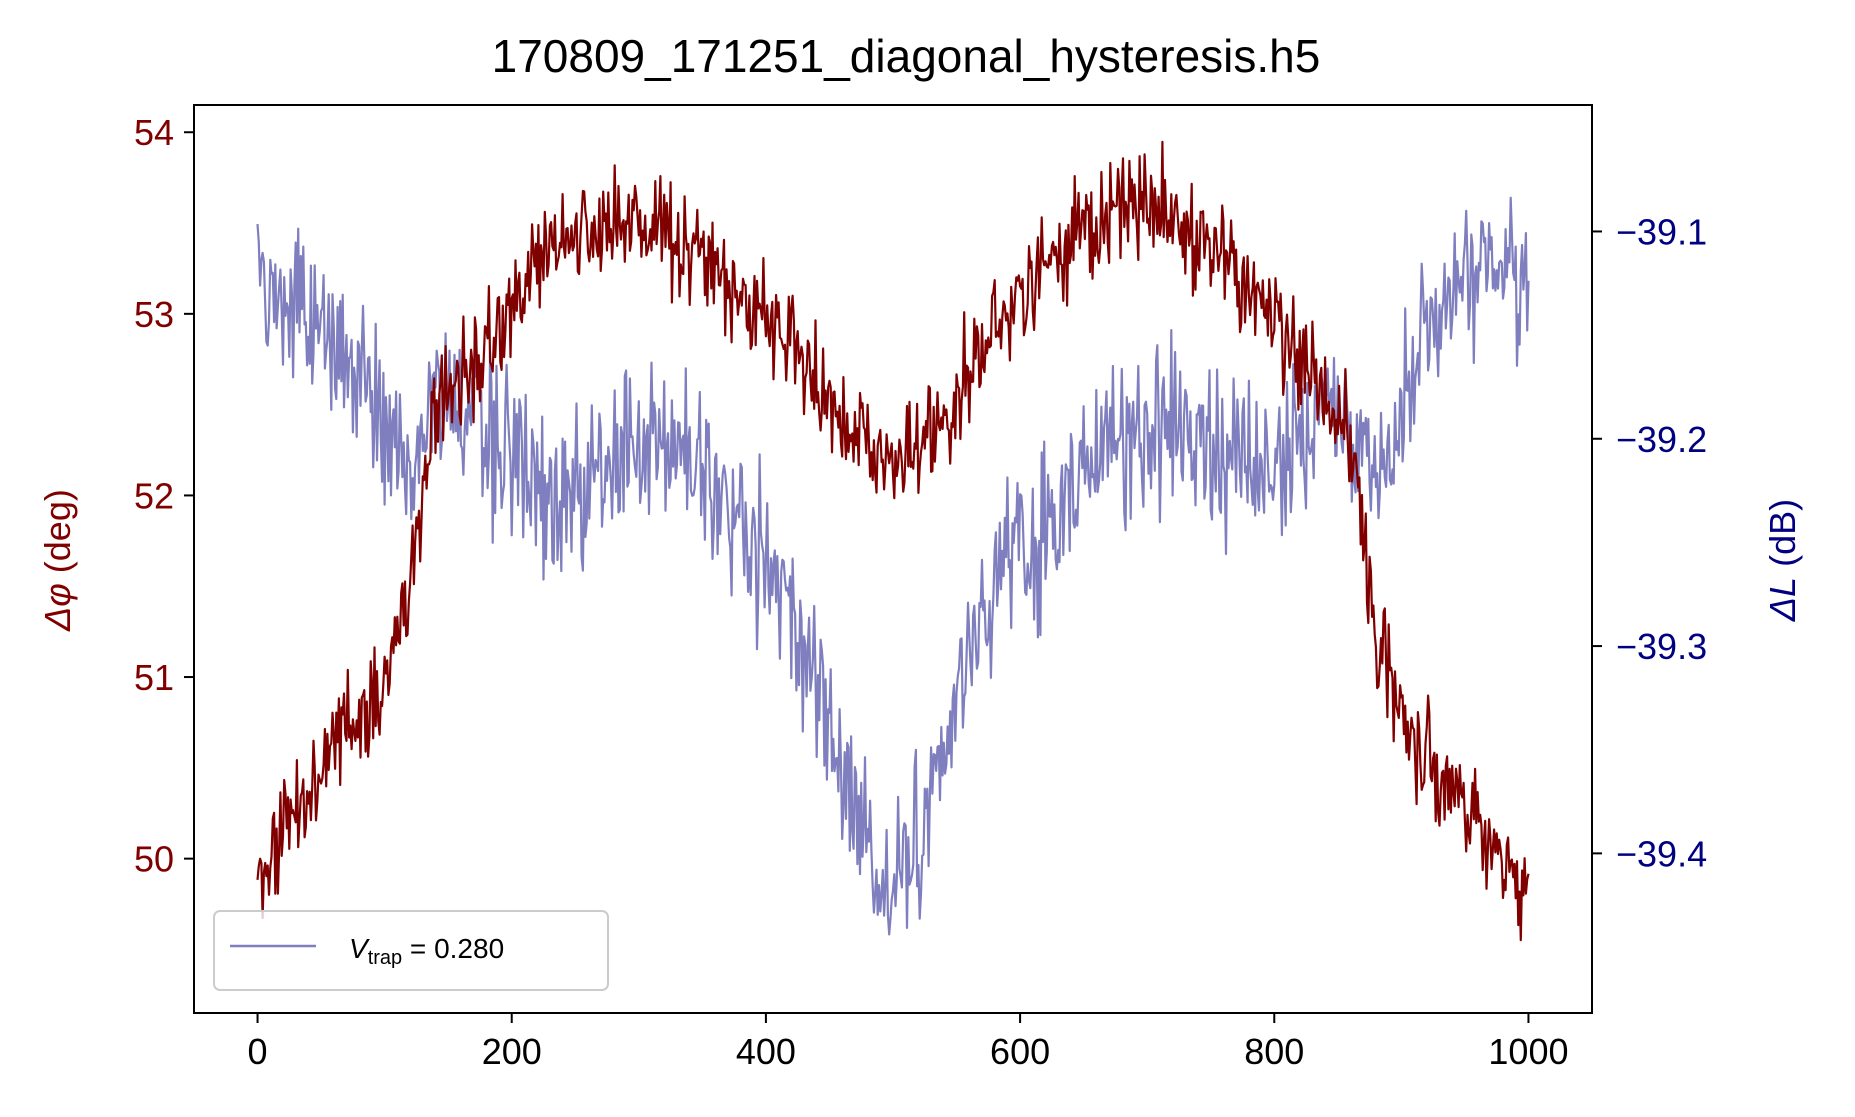 This screenshot has height=1117, width=1855. Describe the element at coordinates (906, 56) in the screenshot. I see `chart-title: 170809_171251_diagonal_hysteresis.h5` at that location.